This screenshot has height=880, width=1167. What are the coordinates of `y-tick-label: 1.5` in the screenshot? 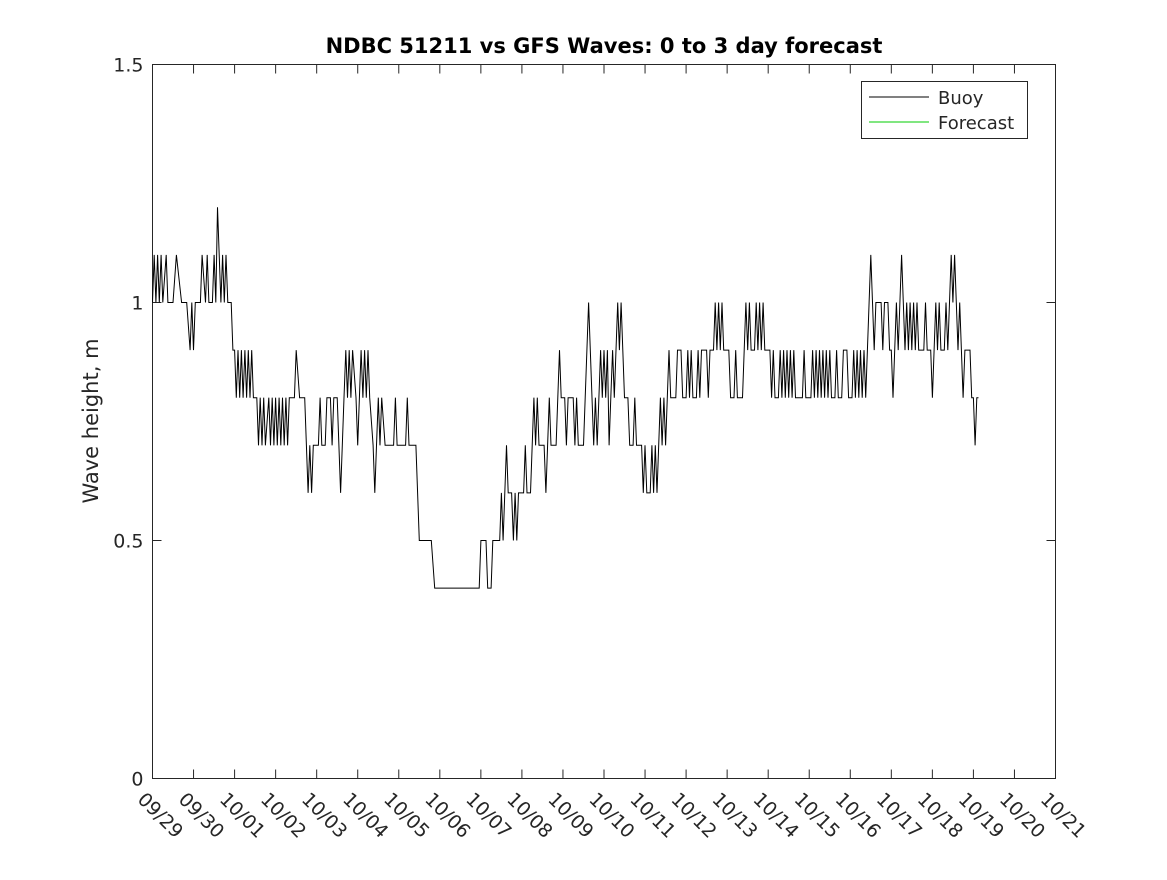 It's located at (128, 66).